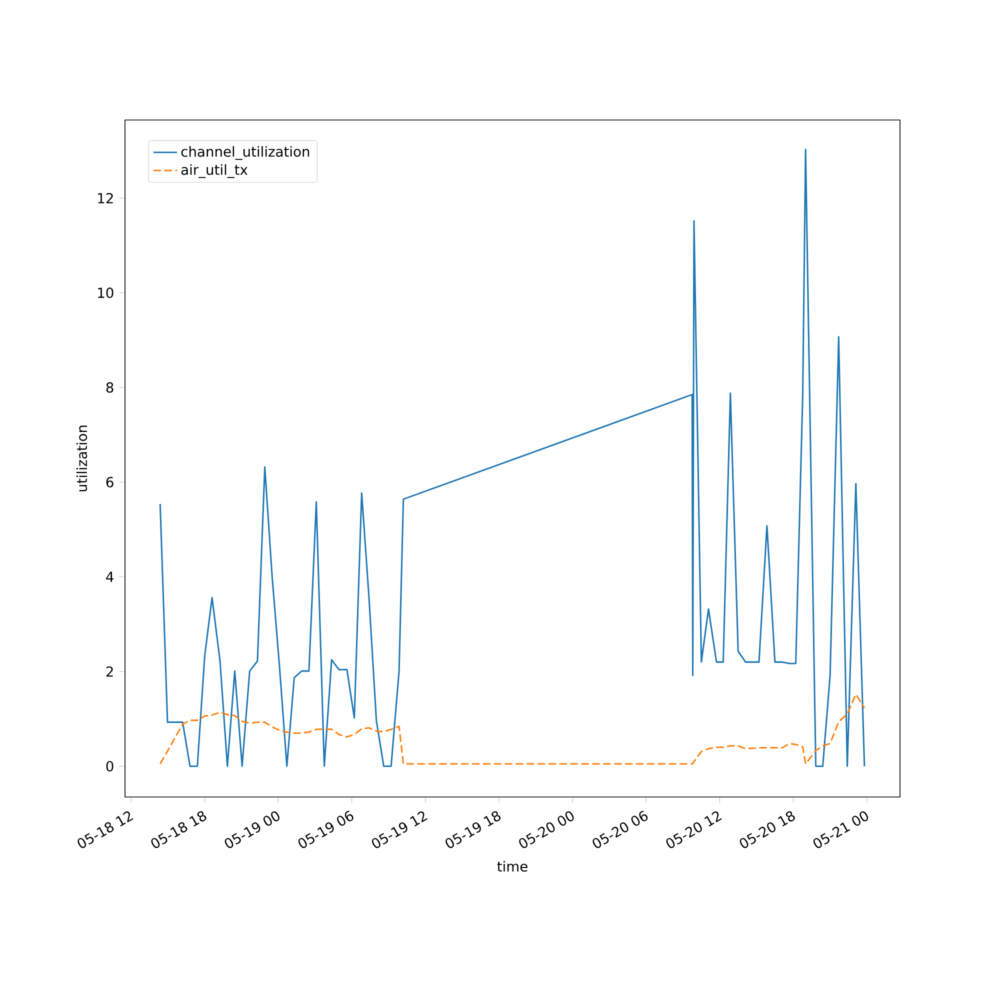 The image size is (1000, 1000). What do you see at coordinates (82, 459) in the screenshot?
I see `y-axis-title: utilization` at bounding box center [82, 459].